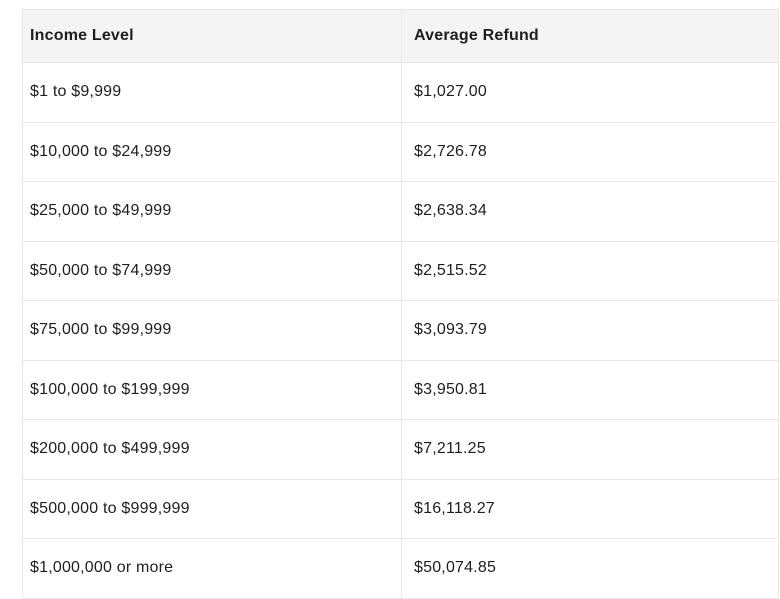  I want to click on table-row: $500,000 to $999,999 $16,118.27, so click(400, 508).